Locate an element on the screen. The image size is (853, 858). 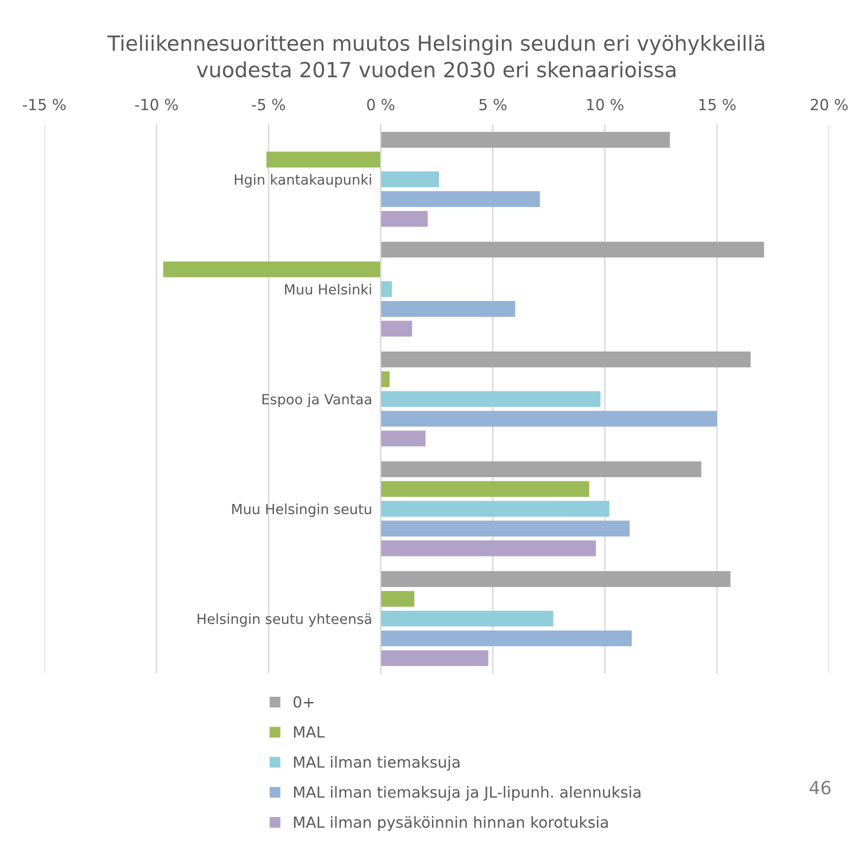
y-tick-label: Helsingin seutu yhteensä is located at coordinates (285, 620).